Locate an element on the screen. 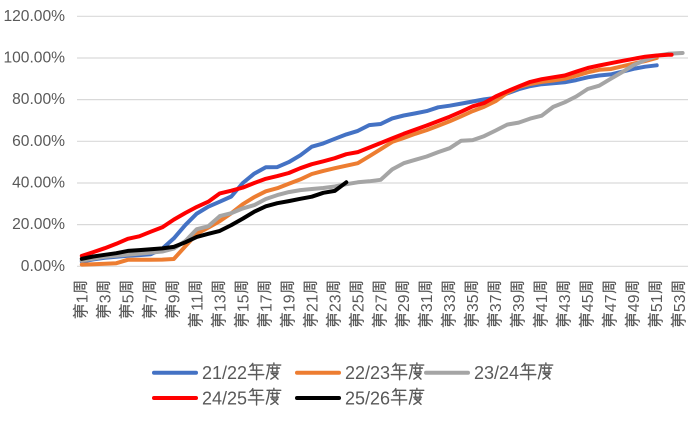 This screenshot has width=699, height=423. svg-text: 22/23 is located at coordinates (367, 373).